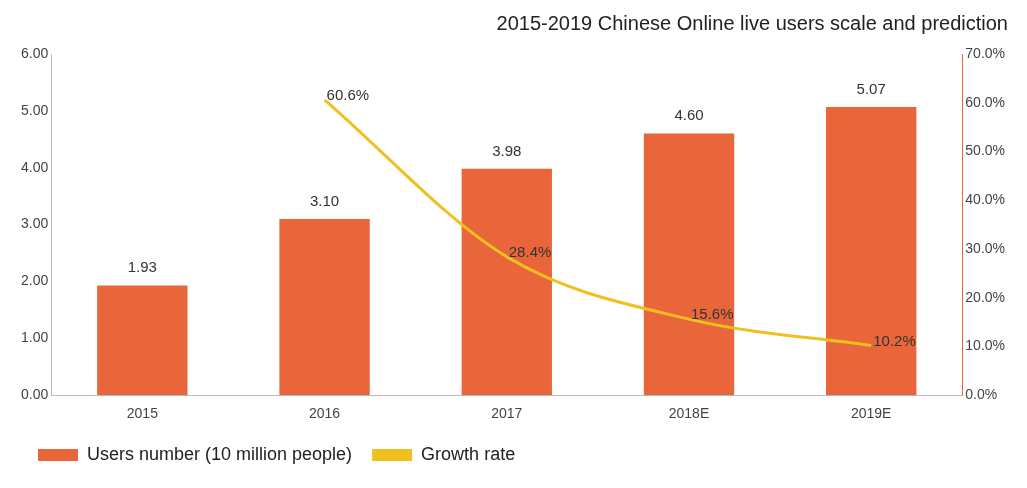 This screenshot has width=1027, height=488. What do you see at coordinates (35, 223) in the screenshot?
I see `y-tick-label: 3.00` at bounding box center [35, 223].